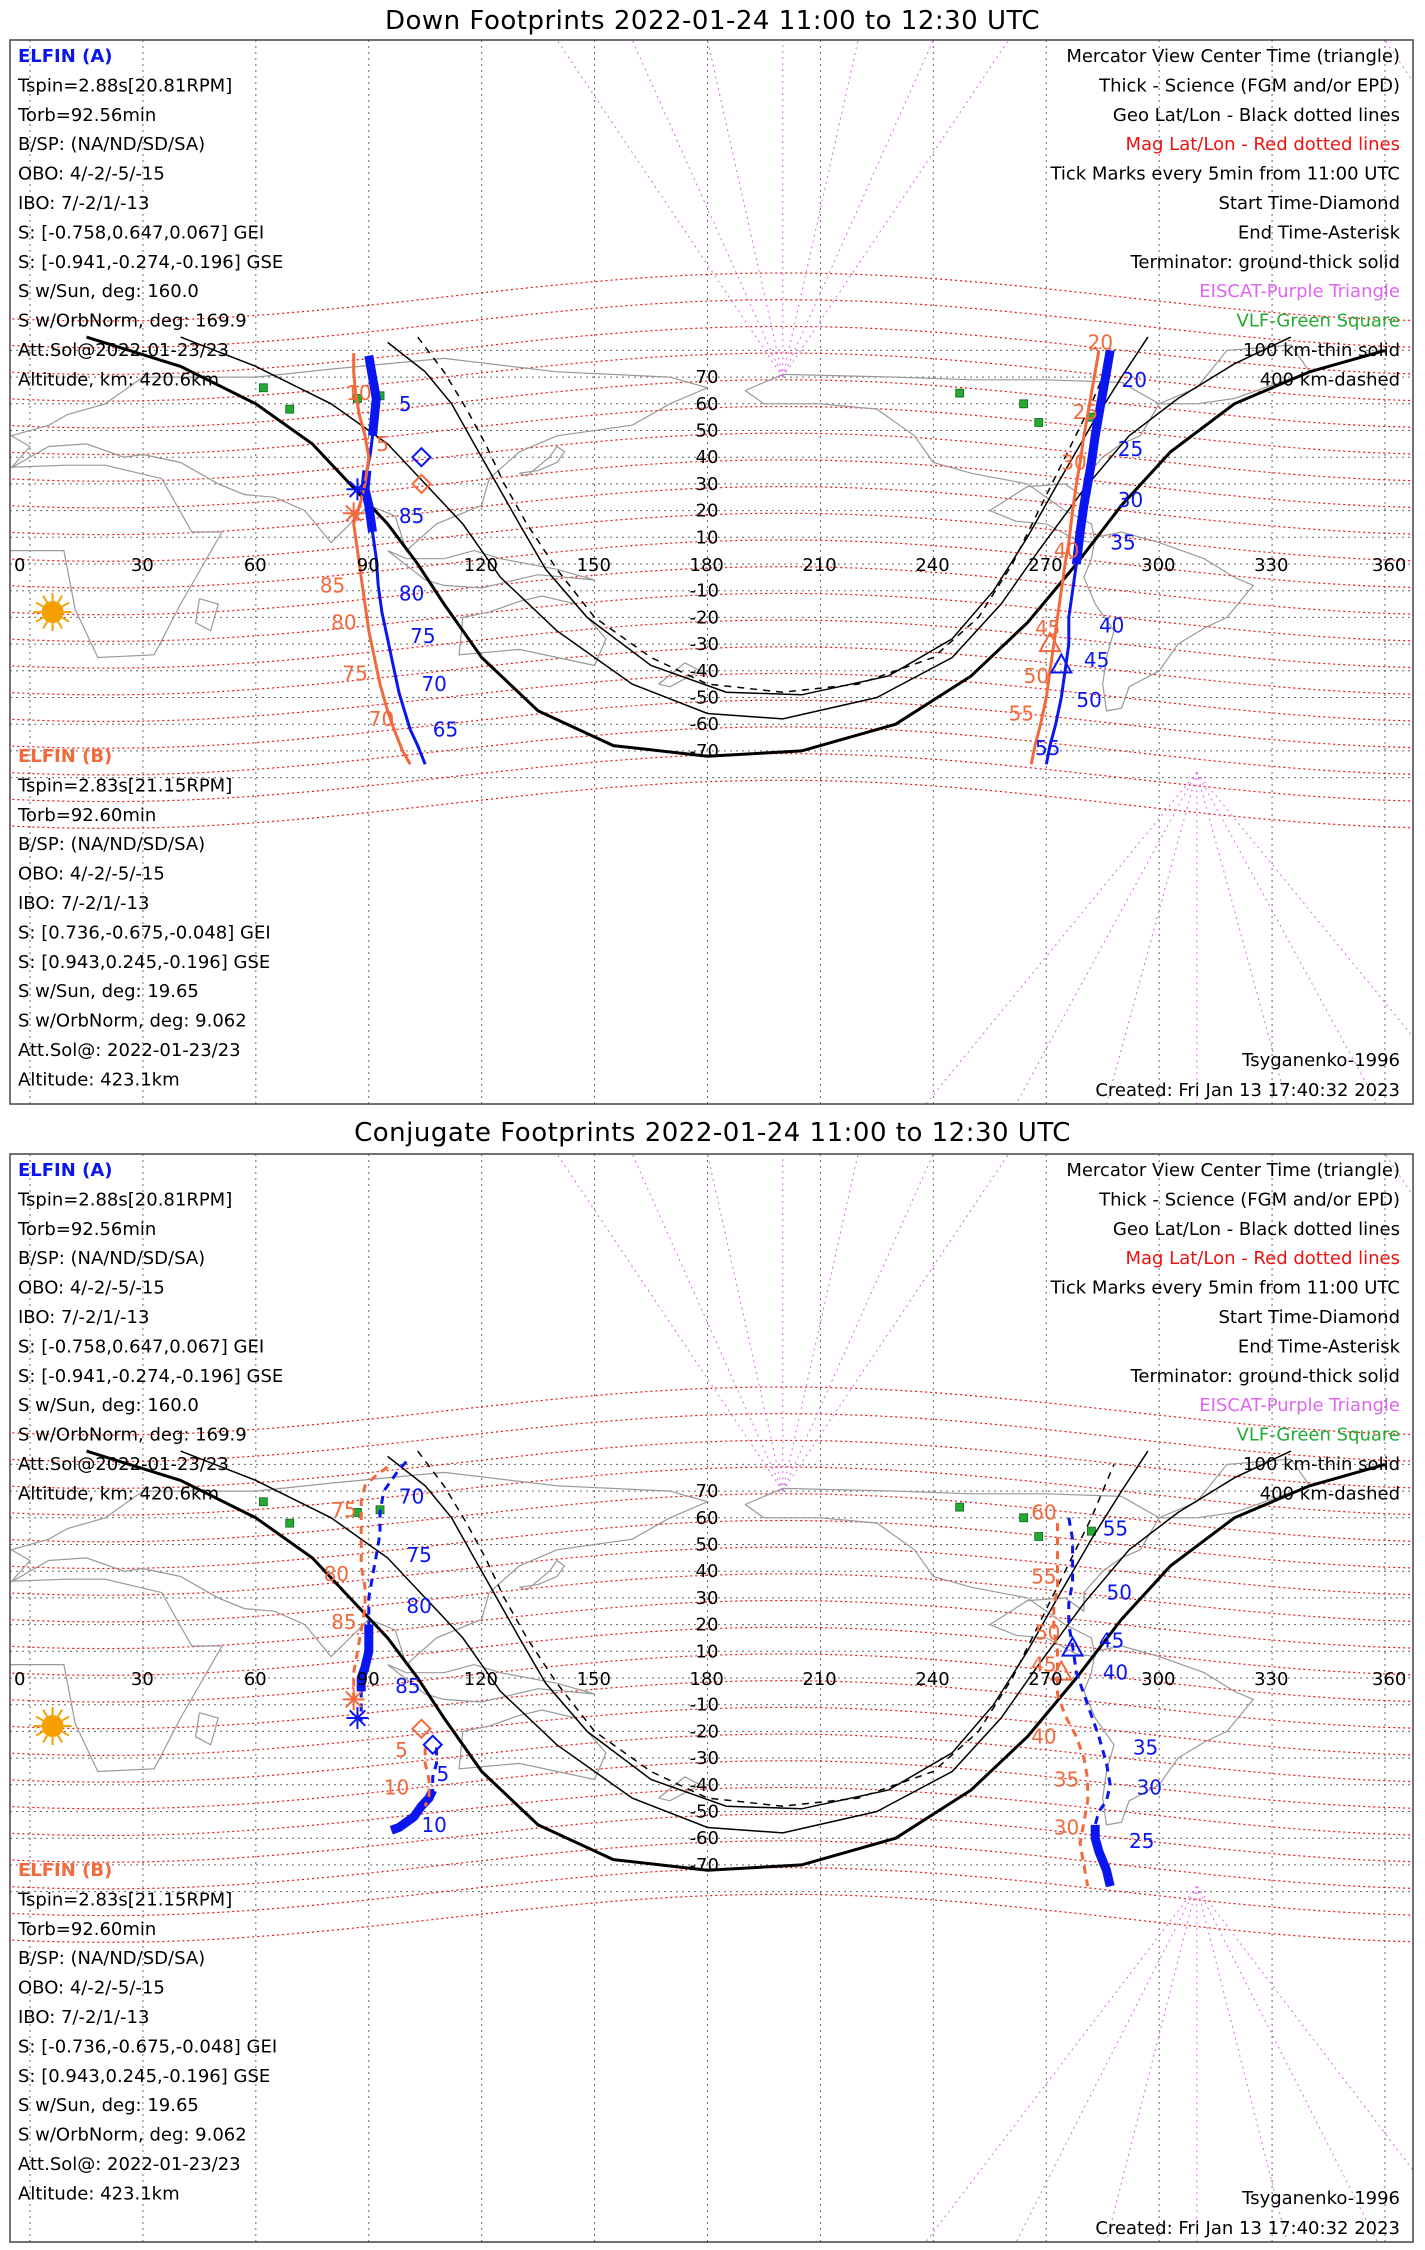  What do you see at coordinates (1102, 1856) in the screenshot?
I see `elfin-a-track-americas-science` at bounding box center [1102, 1856].